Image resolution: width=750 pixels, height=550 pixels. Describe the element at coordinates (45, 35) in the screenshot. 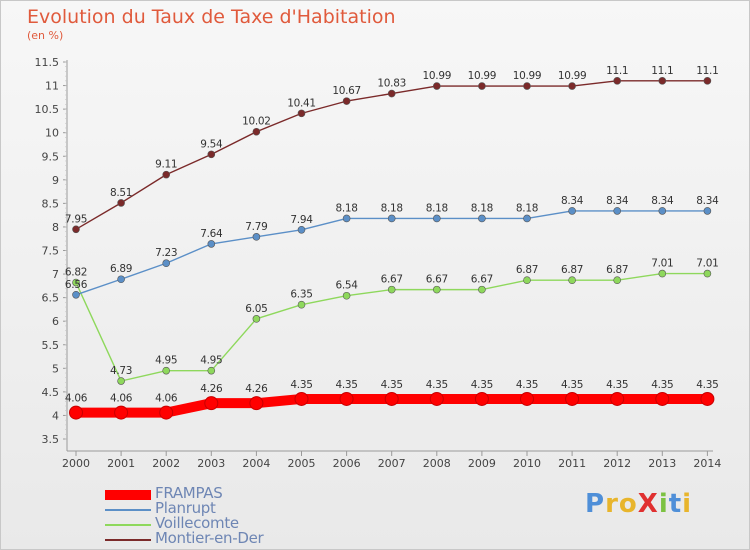

I see `y-axis-unit-label: (en %)` at that location.